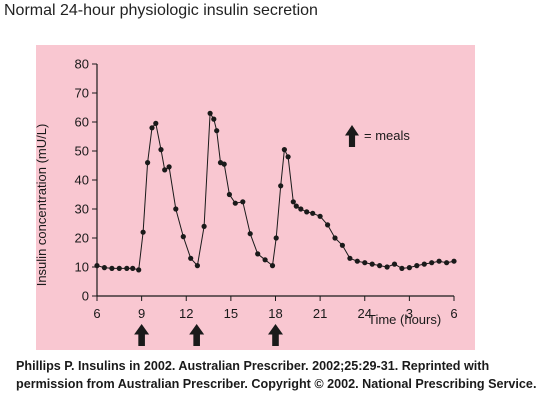 This screenshot has width=550, height=403. I want to click on y-tick-label: 80, so click(82, 64).